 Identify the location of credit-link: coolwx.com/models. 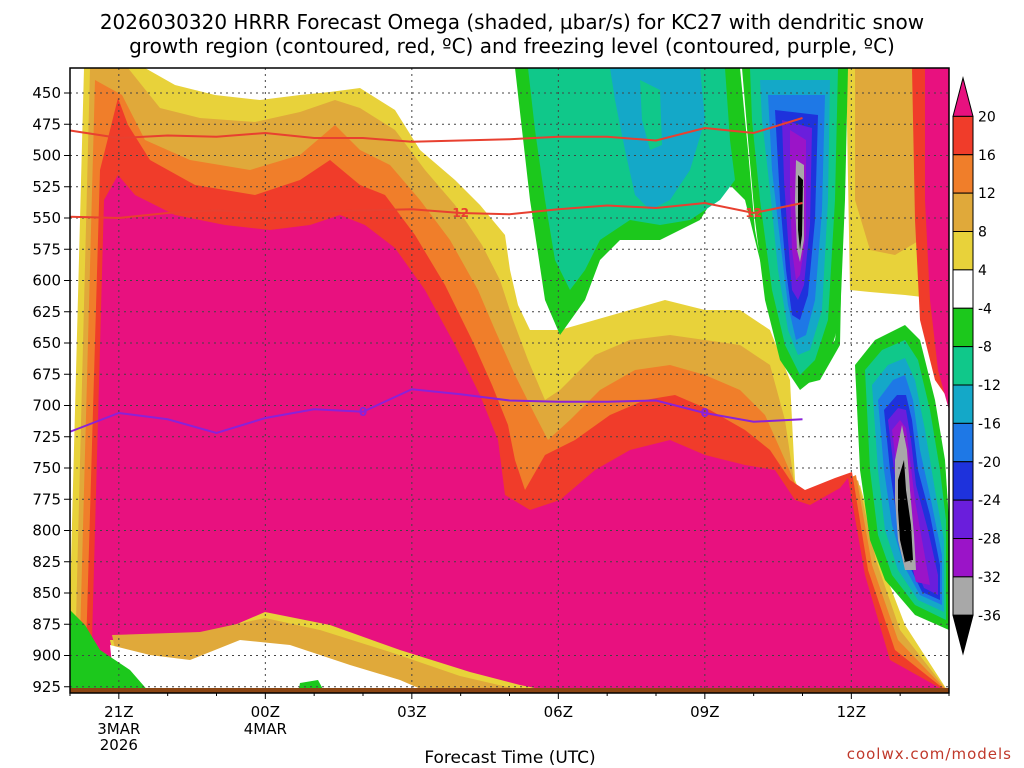
(929, 754).